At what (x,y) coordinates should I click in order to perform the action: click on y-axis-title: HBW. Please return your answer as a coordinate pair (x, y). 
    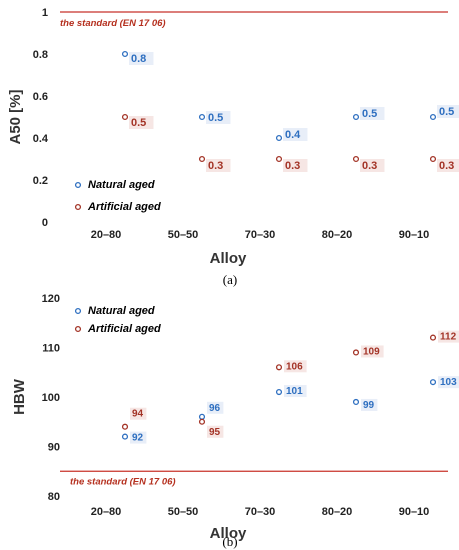
    Looking at the image, I should click on (19, 396).